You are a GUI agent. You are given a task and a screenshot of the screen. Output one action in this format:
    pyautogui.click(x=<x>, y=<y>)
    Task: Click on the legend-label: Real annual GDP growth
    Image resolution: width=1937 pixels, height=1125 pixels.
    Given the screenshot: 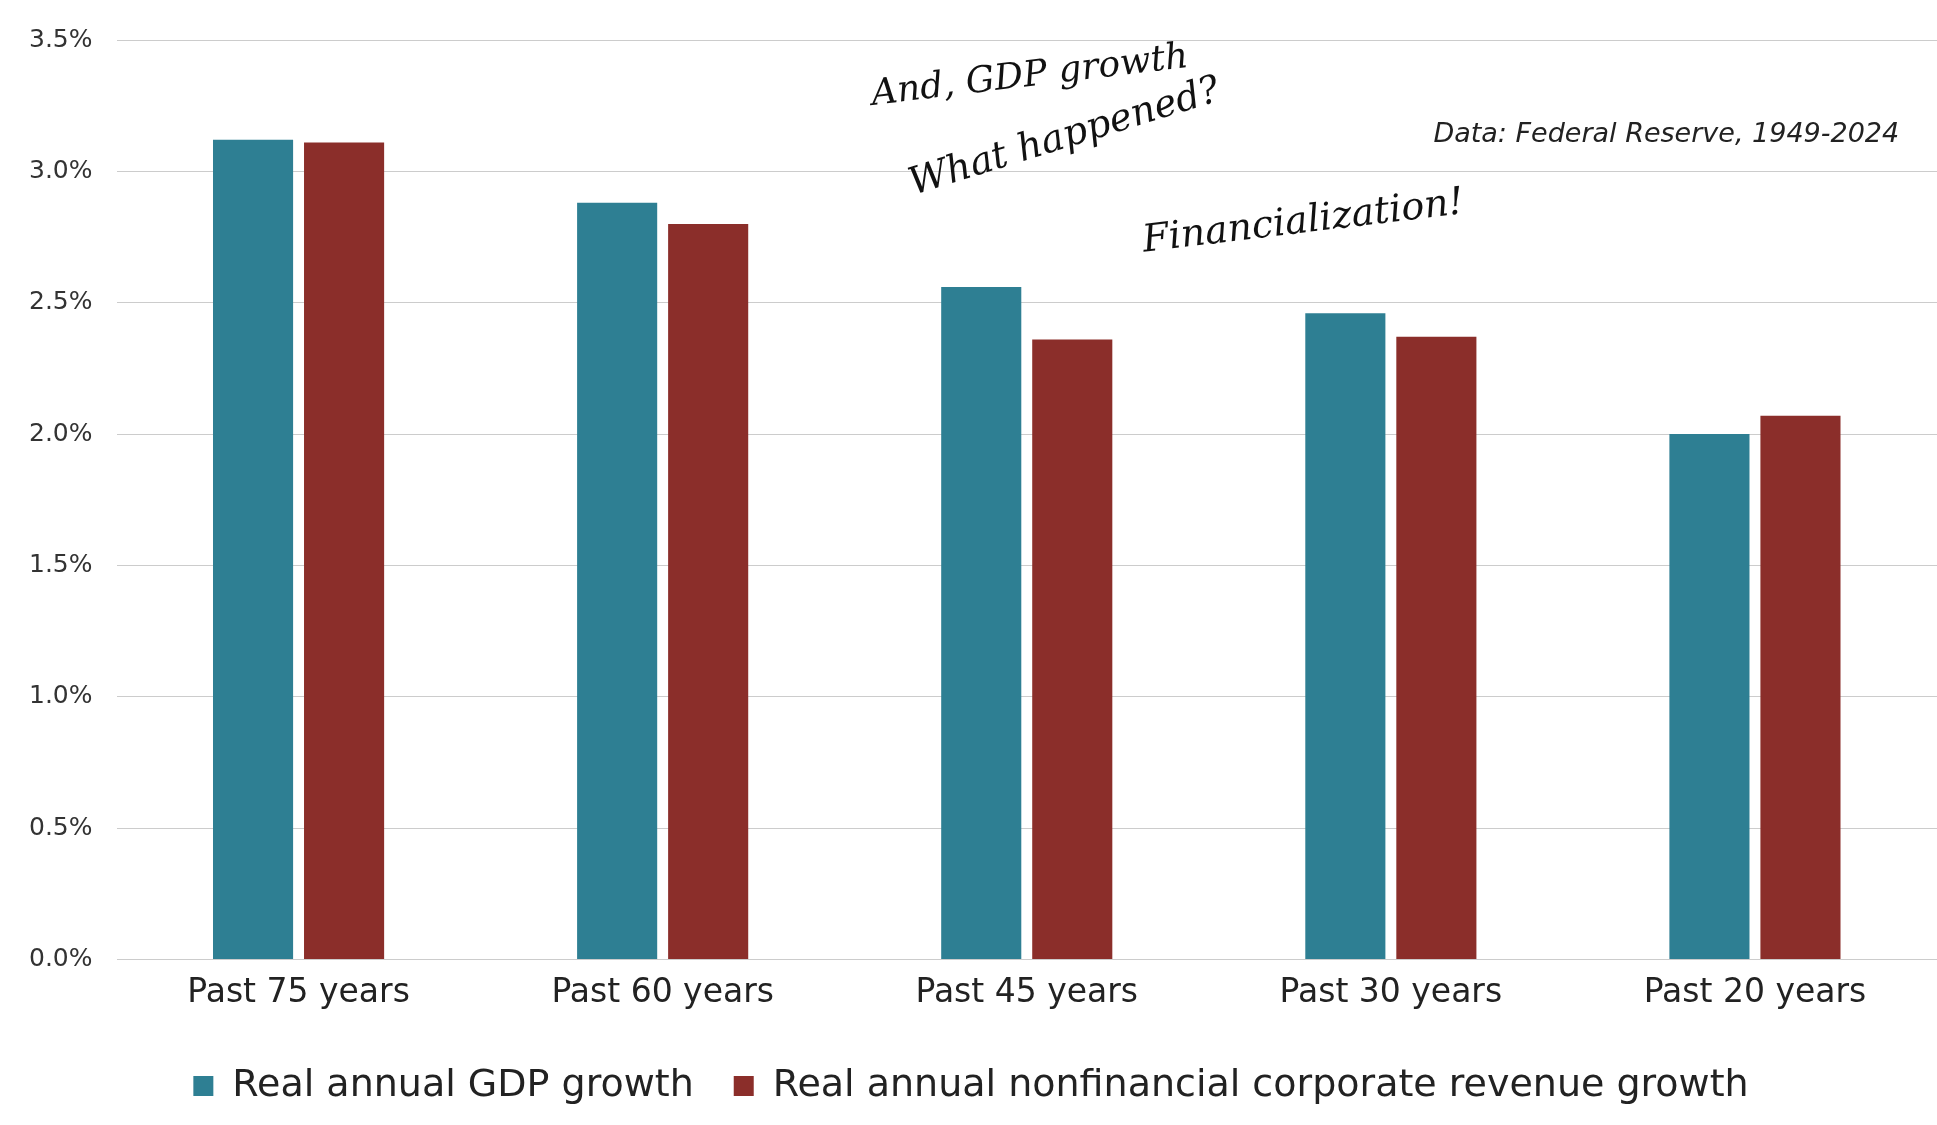 What is the action you would take?
    pyautogui.click(x=463, y=1082)
    